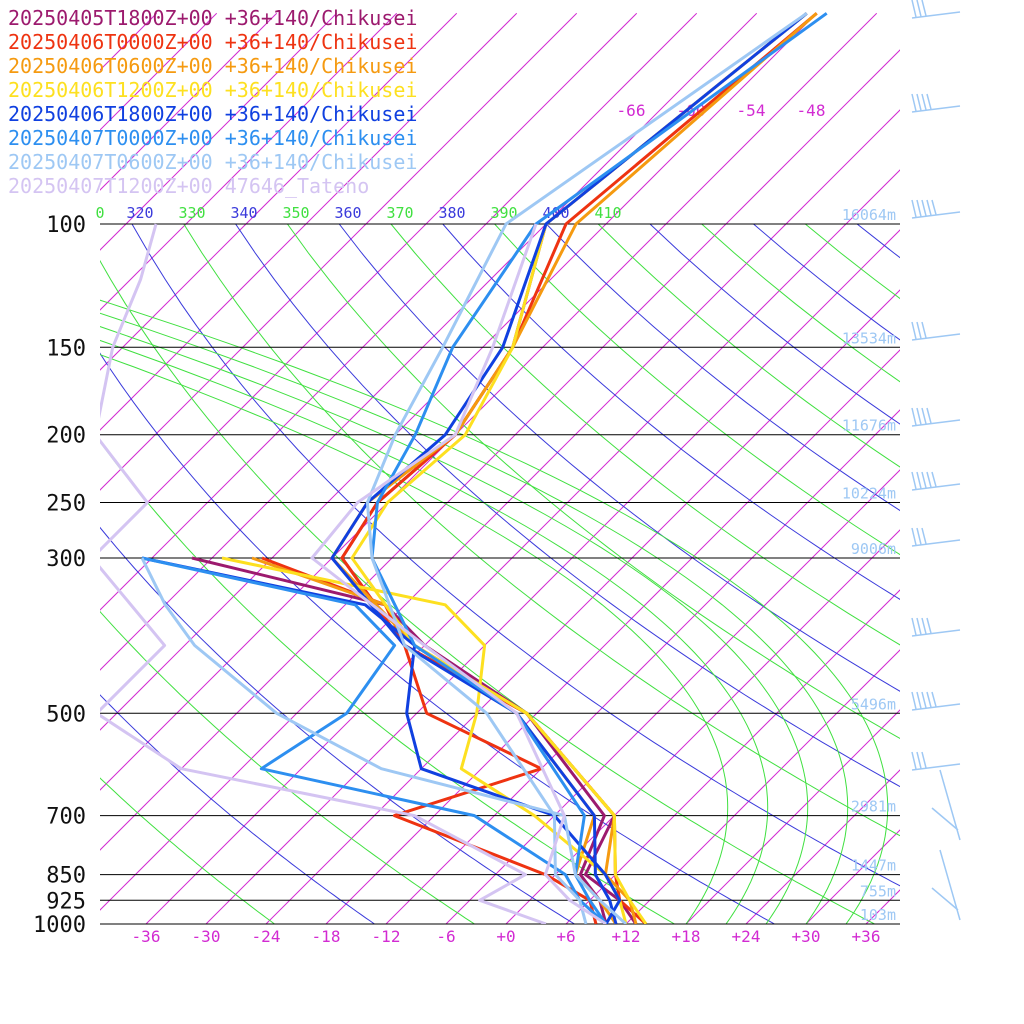 The image size is (1024, 1024). Describe the element at coordinates (607, 213) in the screenshot. I see `isentrope-label: 410` at that location.